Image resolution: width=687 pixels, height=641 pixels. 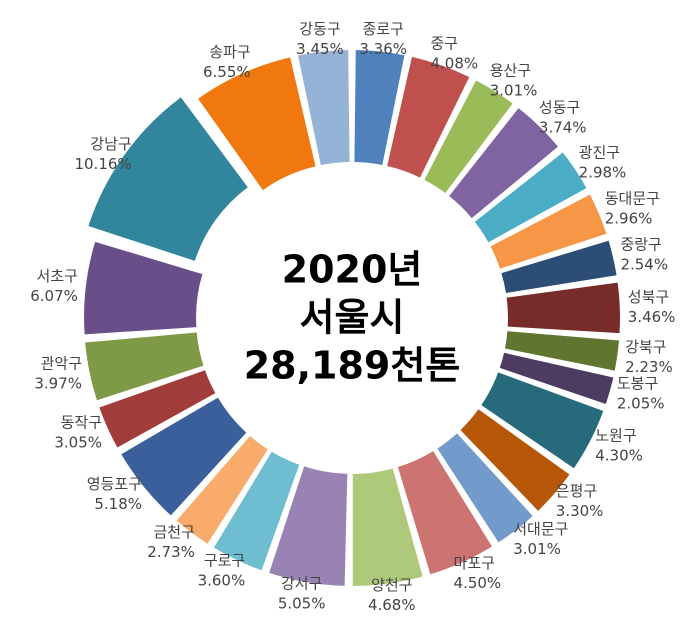 What do you see at coordinates (81, 422) in the screenshot?
I see `segment-name: 동작구` at bounding box center [81, 422].